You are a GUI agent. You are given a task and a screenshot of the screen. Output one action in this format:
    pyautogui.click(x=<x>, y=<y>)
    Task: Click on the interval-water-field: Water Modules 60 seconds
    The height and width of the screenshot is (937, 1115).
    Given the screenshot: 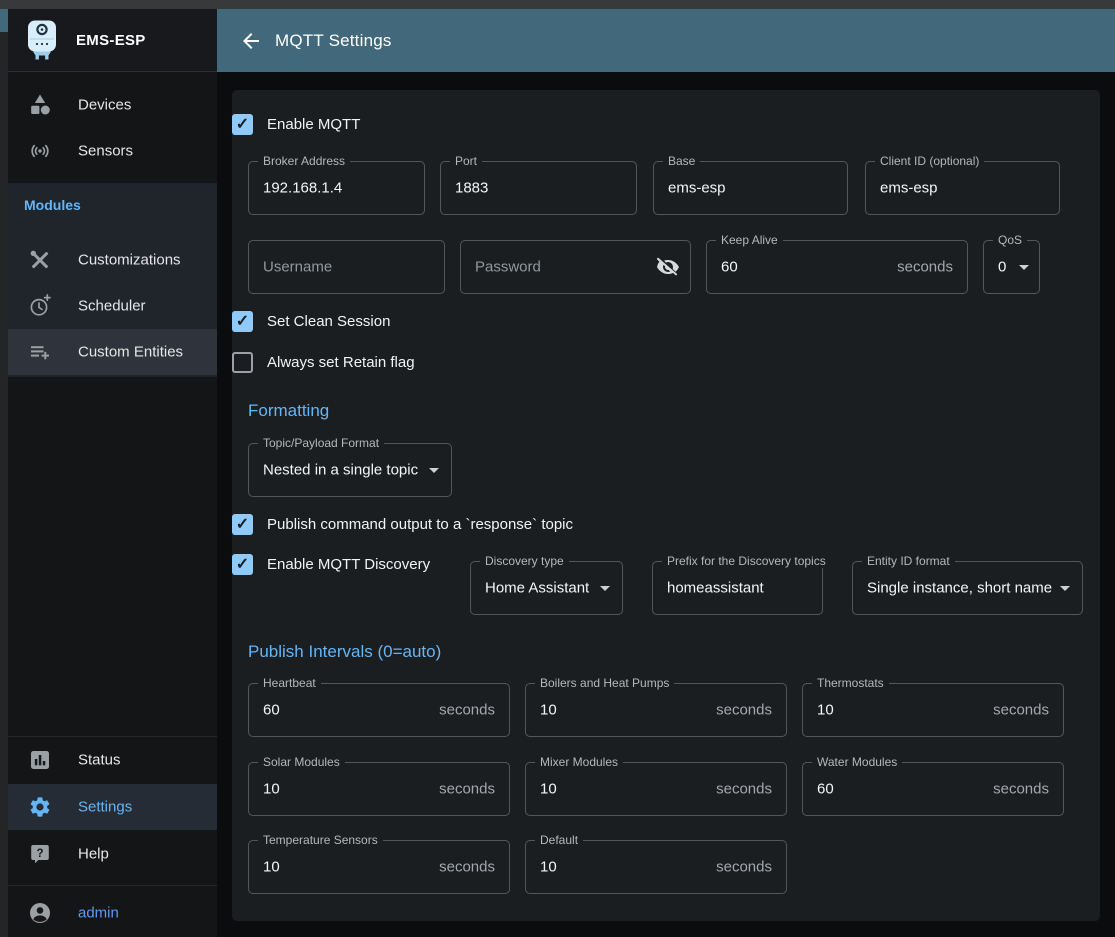 What is the action you would take?
    pyautogui.click(x=933, y=785)
    